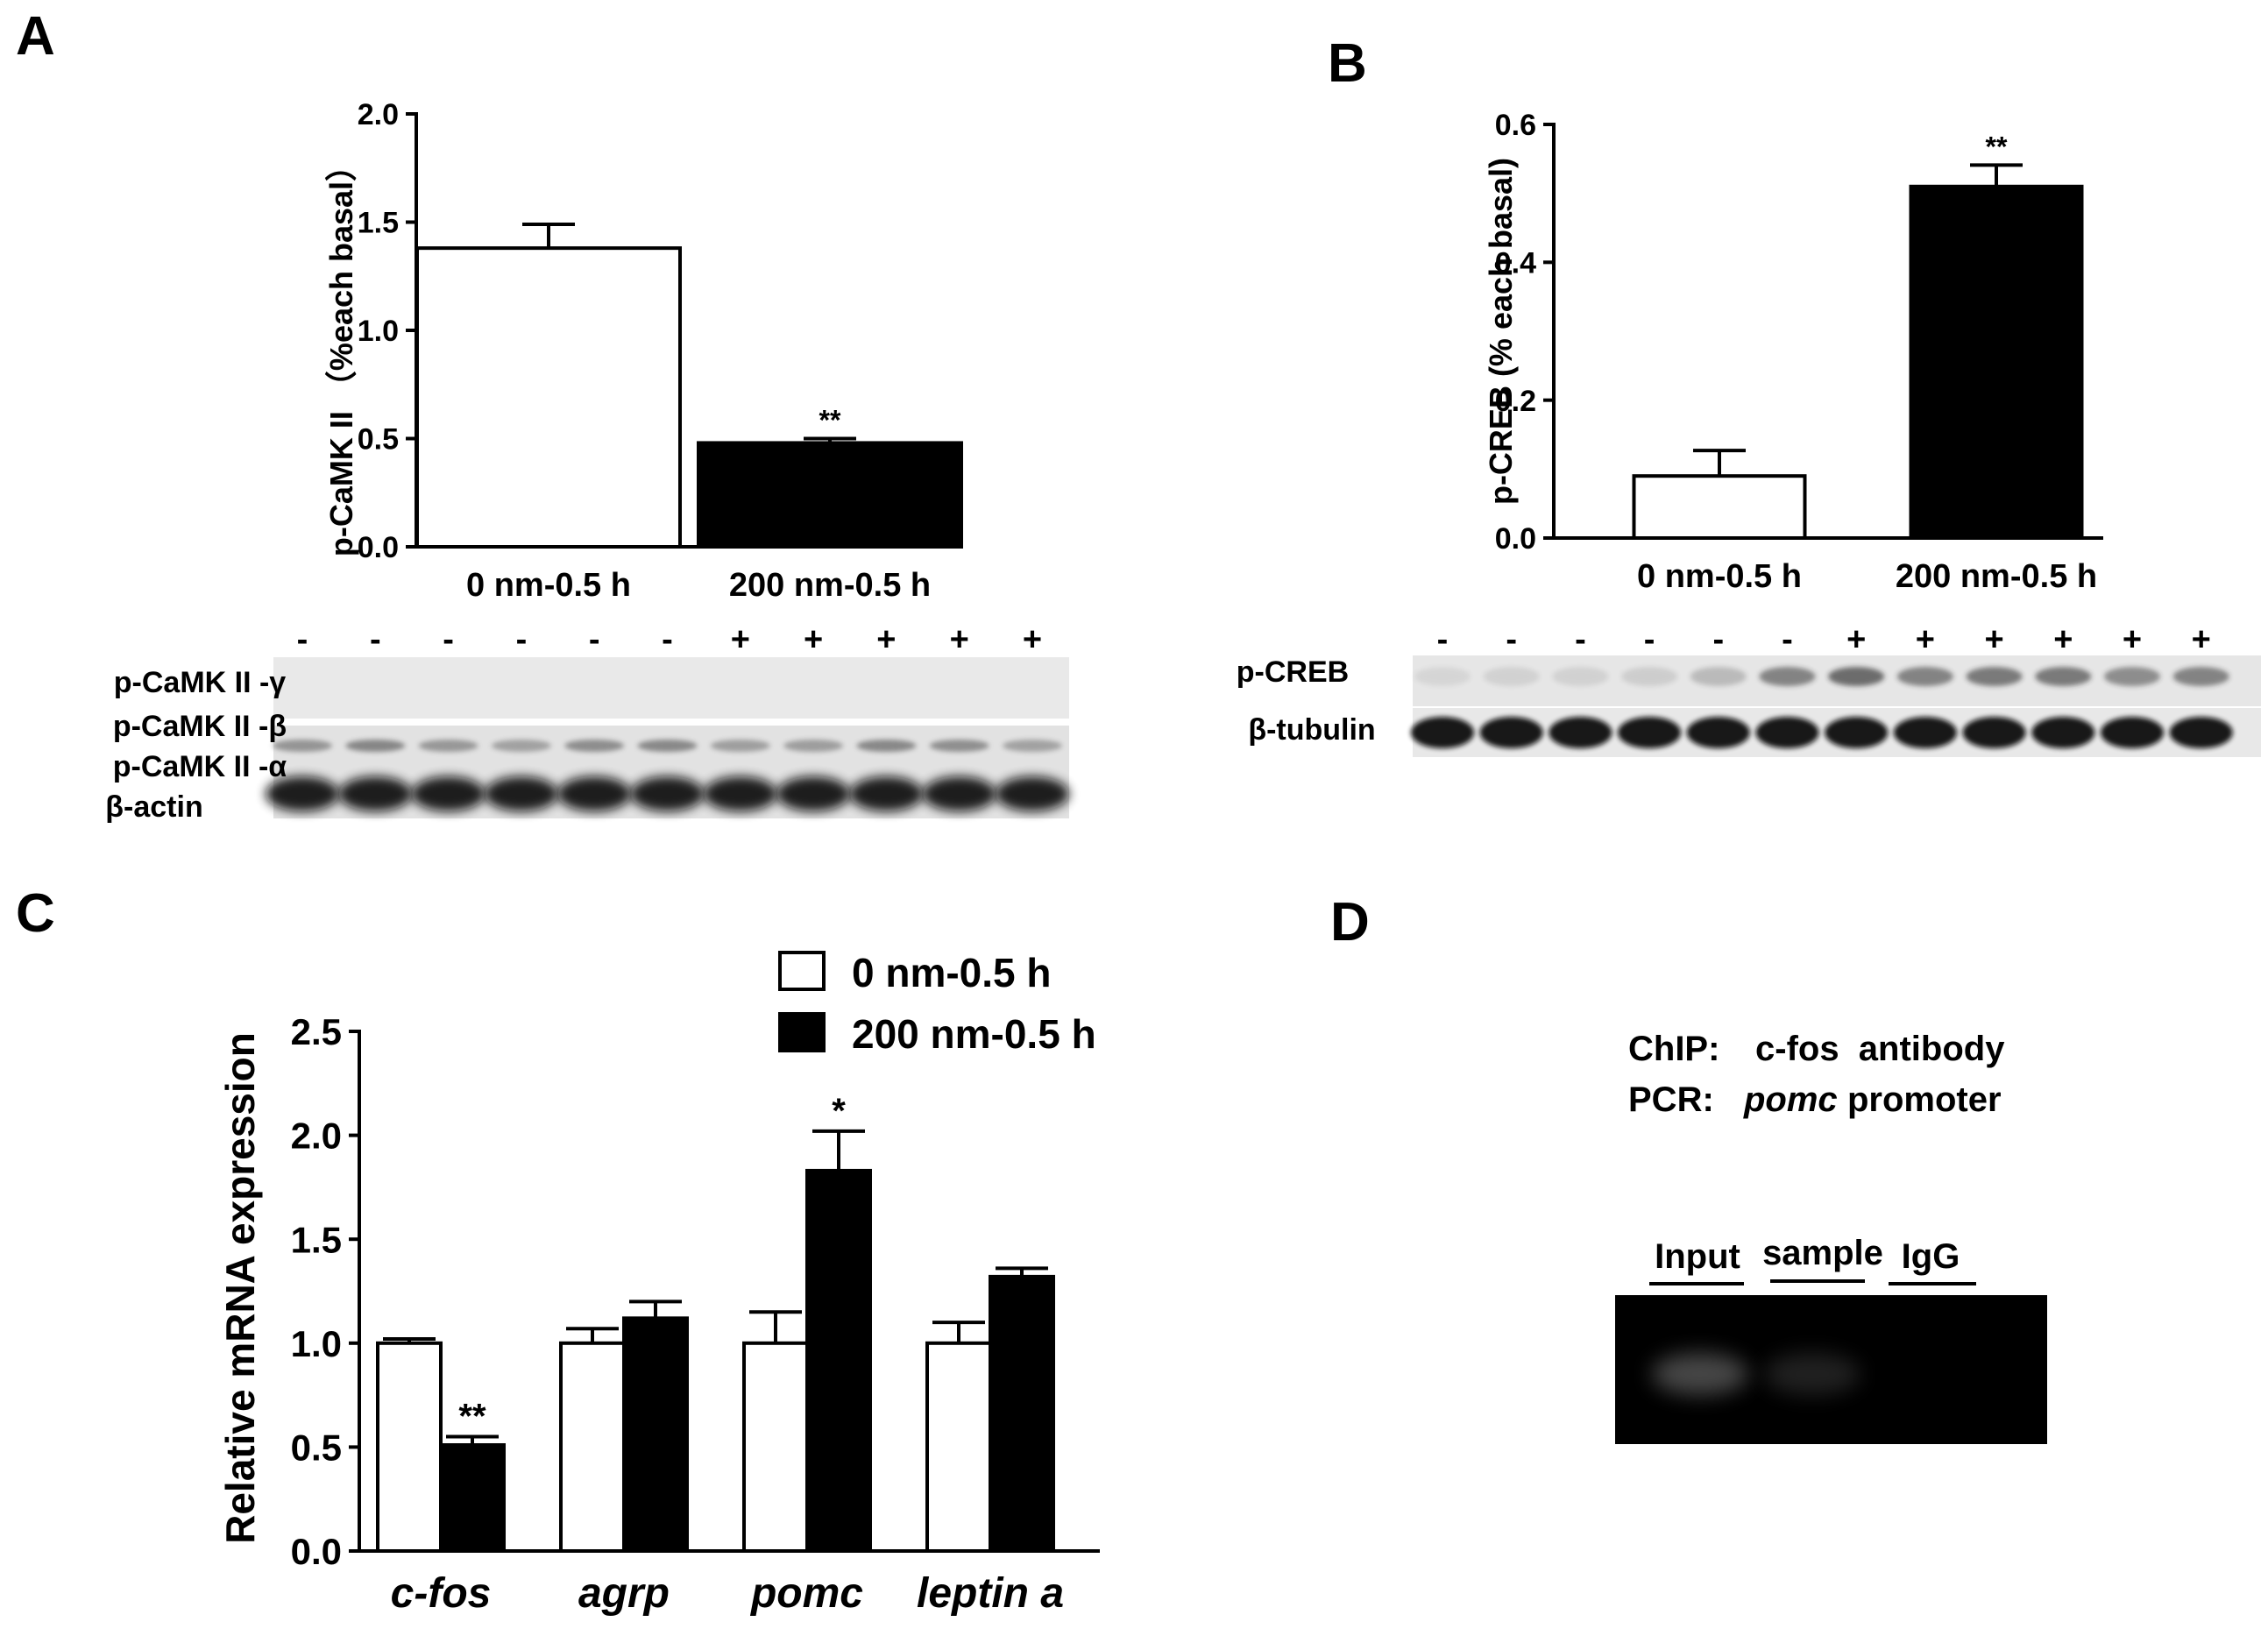 Image resolution: width=2268 pixels, height=1636 pixels. What do you see at coordinates (1293, 672) in the screenshot?
I see `blot-b-label-pcreb: p-CREB` at bounding box center [1293, 672].